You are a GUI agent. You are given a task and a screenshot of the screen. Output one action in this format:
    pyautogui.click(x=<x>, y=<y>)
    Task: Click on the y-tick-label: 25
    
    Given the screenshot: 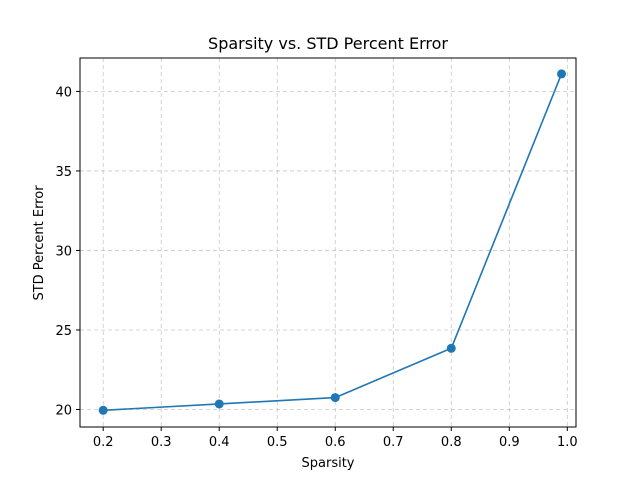 What is the action you would take?
    pyautogui.click(x=63, y=331)
    